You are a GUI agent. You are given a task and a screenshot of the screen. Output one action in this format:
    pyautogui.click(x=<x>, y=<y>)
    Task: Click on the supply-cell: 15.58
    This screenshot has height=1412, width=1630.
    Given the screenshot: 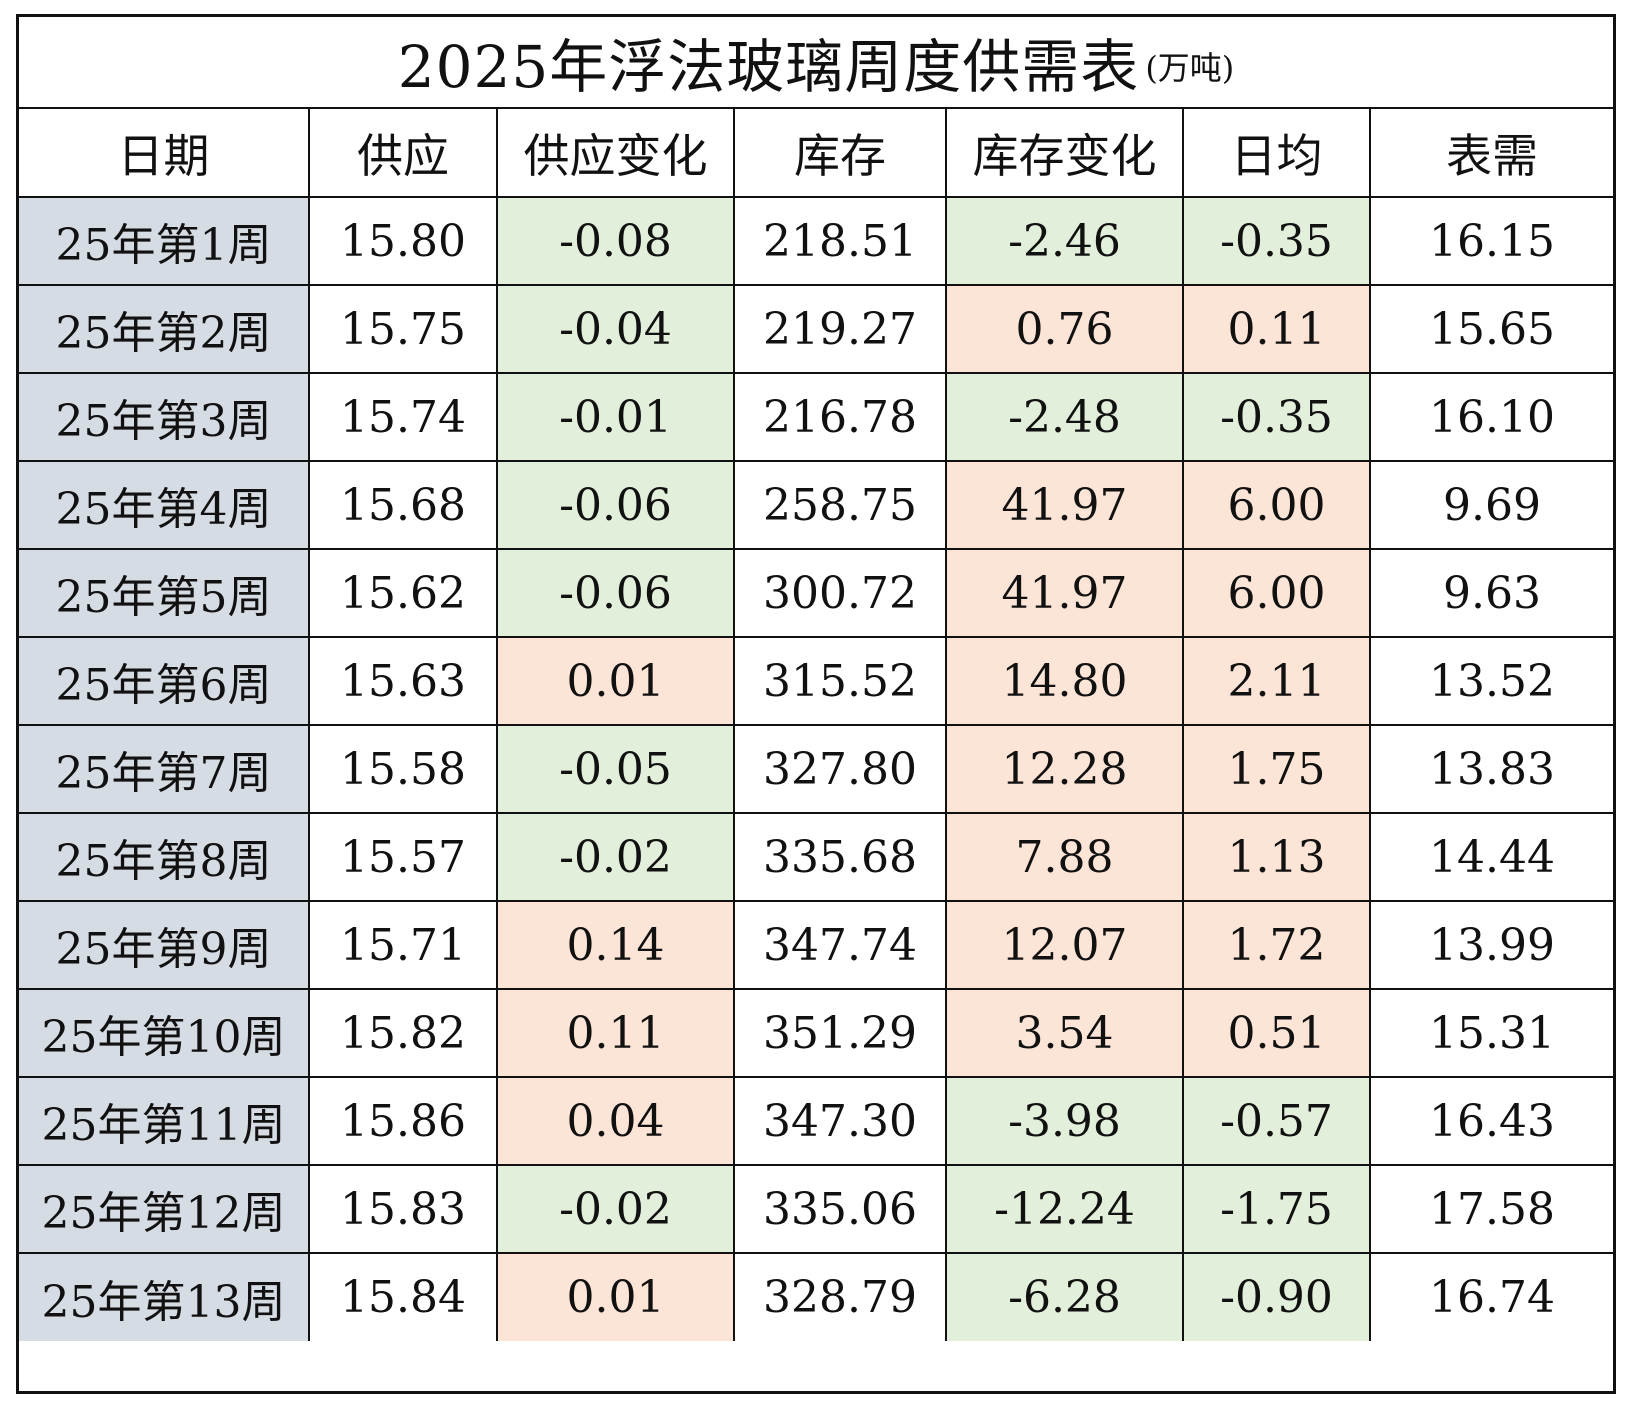 What is the action you would take?
    pyautogui.click(x=403, y=769)
    